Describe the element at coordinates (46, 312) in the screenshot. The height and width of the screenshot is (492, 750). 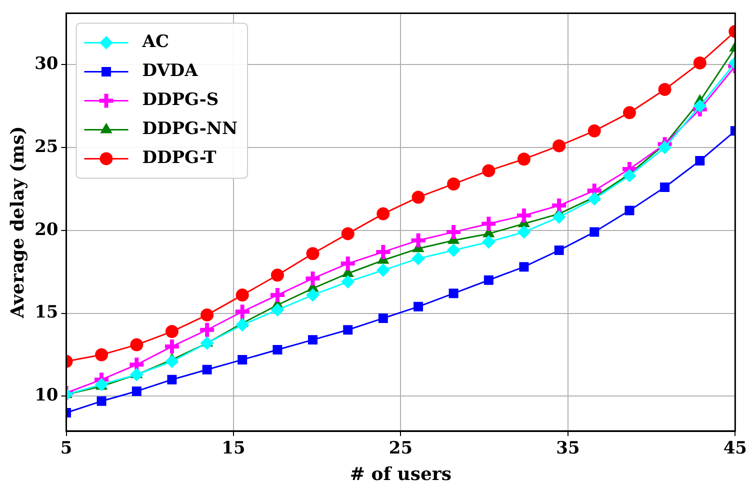
I see `y-tick-label: 15` at that location.